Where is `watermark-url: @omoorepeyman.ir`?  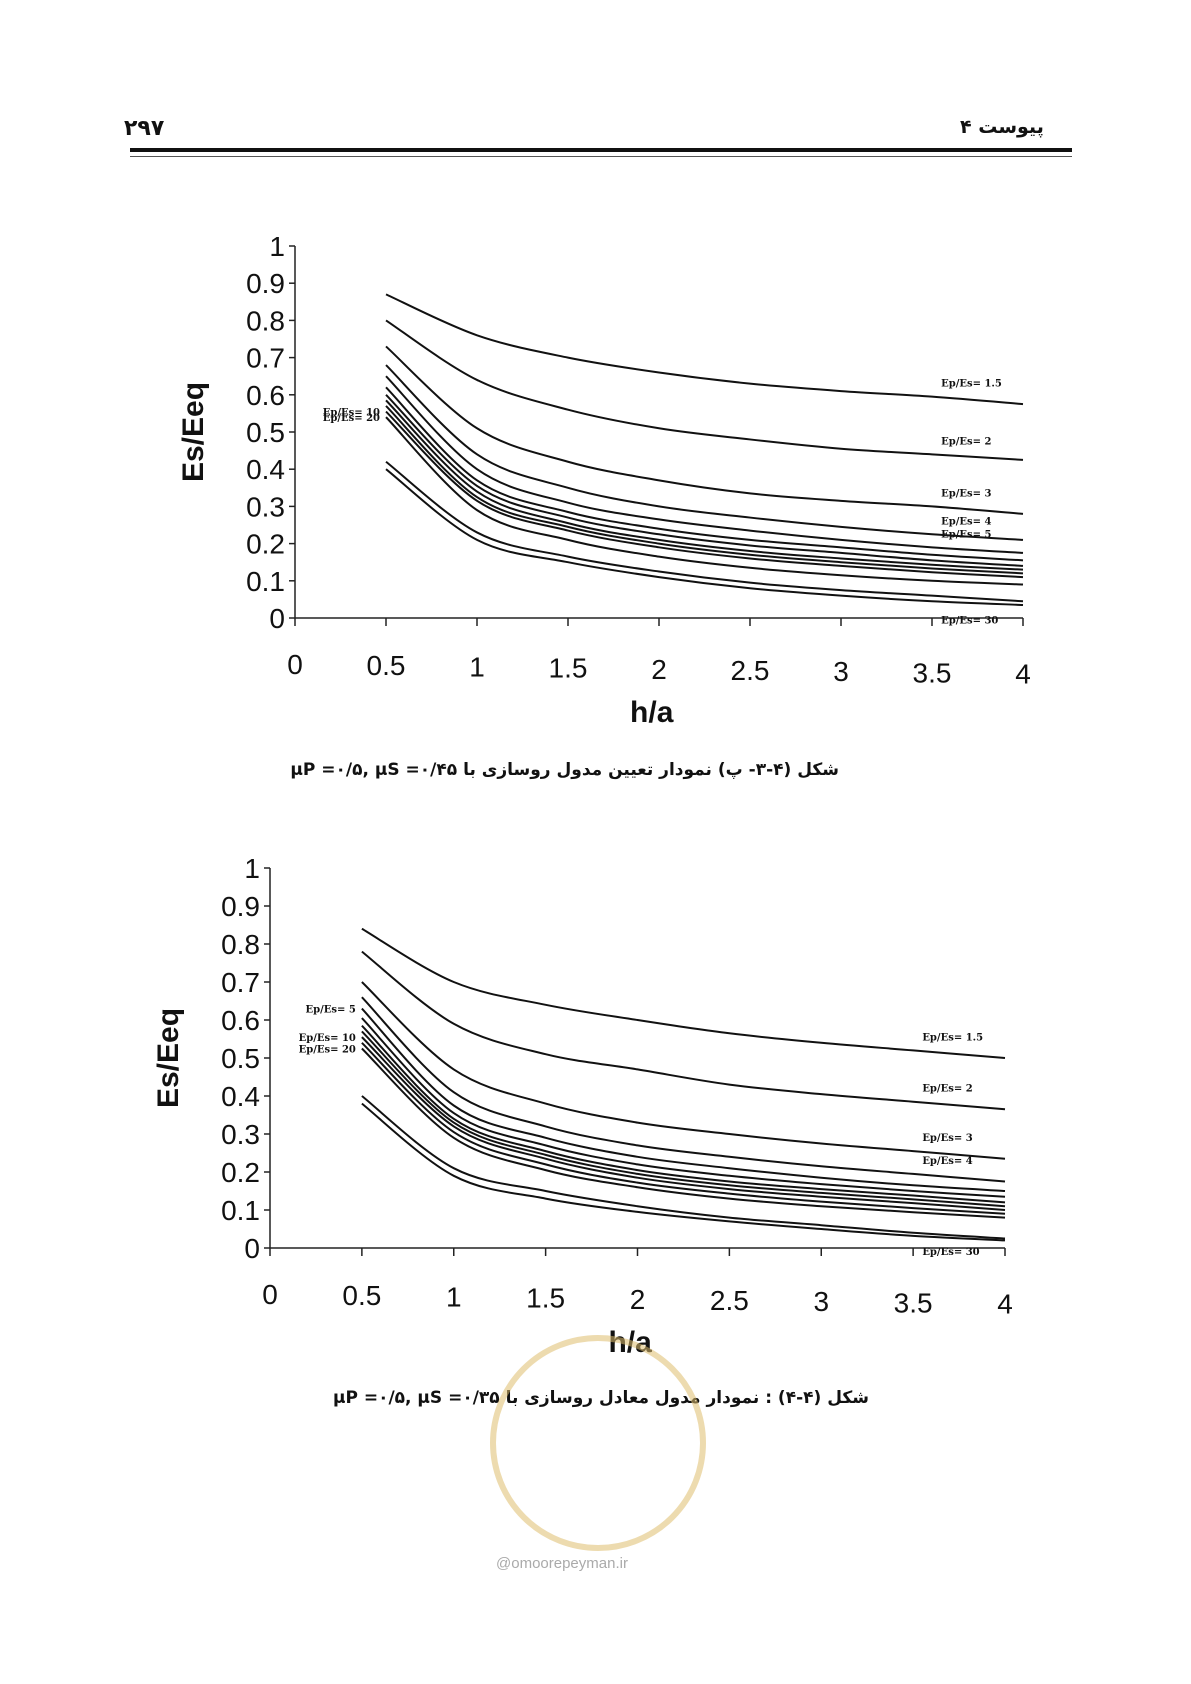 watermark-url: @omoorepeyman.ir is located at coordinates (562, 1563).